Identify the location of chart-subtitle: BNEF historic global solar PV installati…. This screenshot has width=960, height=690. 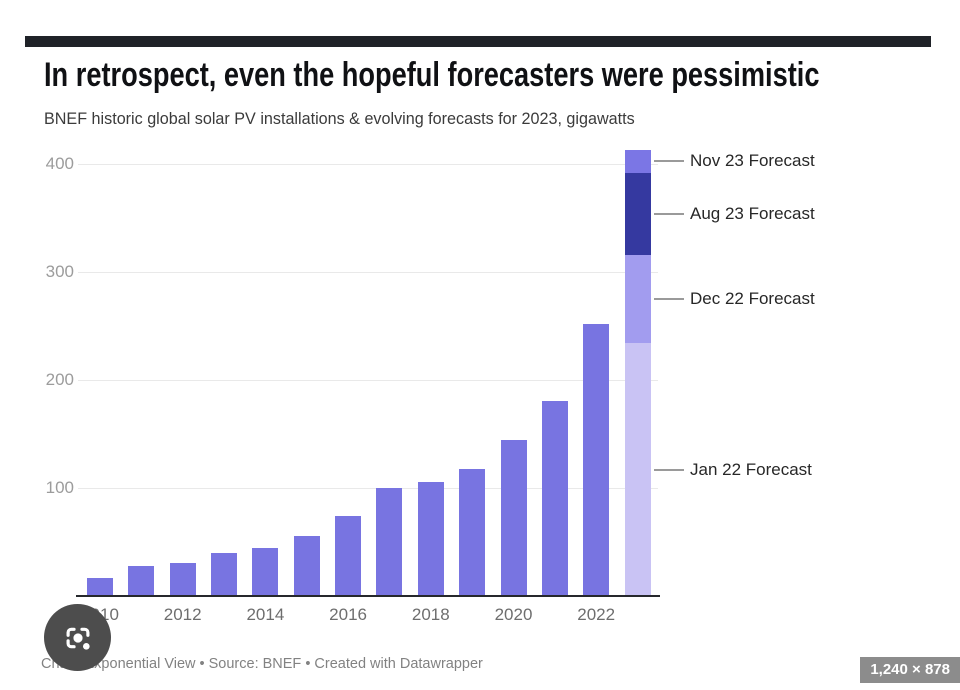
(339, 118).